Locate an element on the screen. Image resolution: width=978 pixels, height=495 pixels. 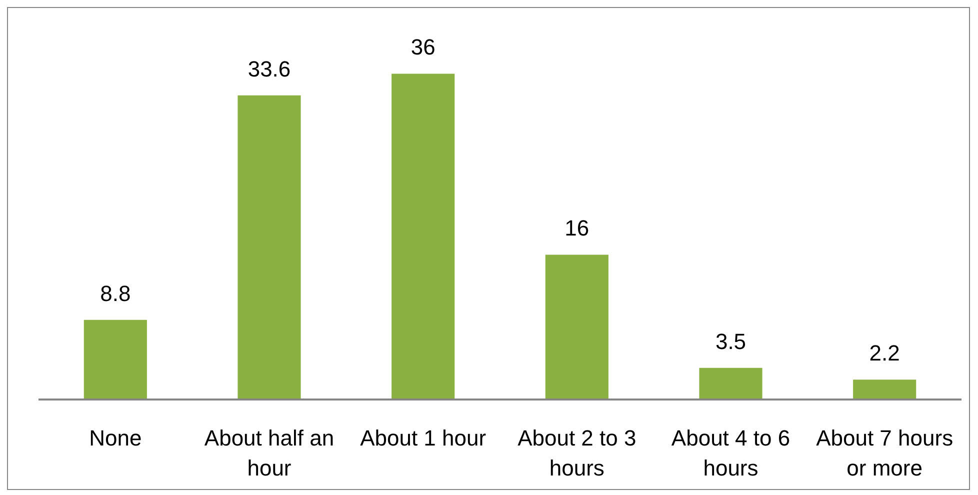
x-tick-label: About 1 hour is located at coordinates (423, 438).